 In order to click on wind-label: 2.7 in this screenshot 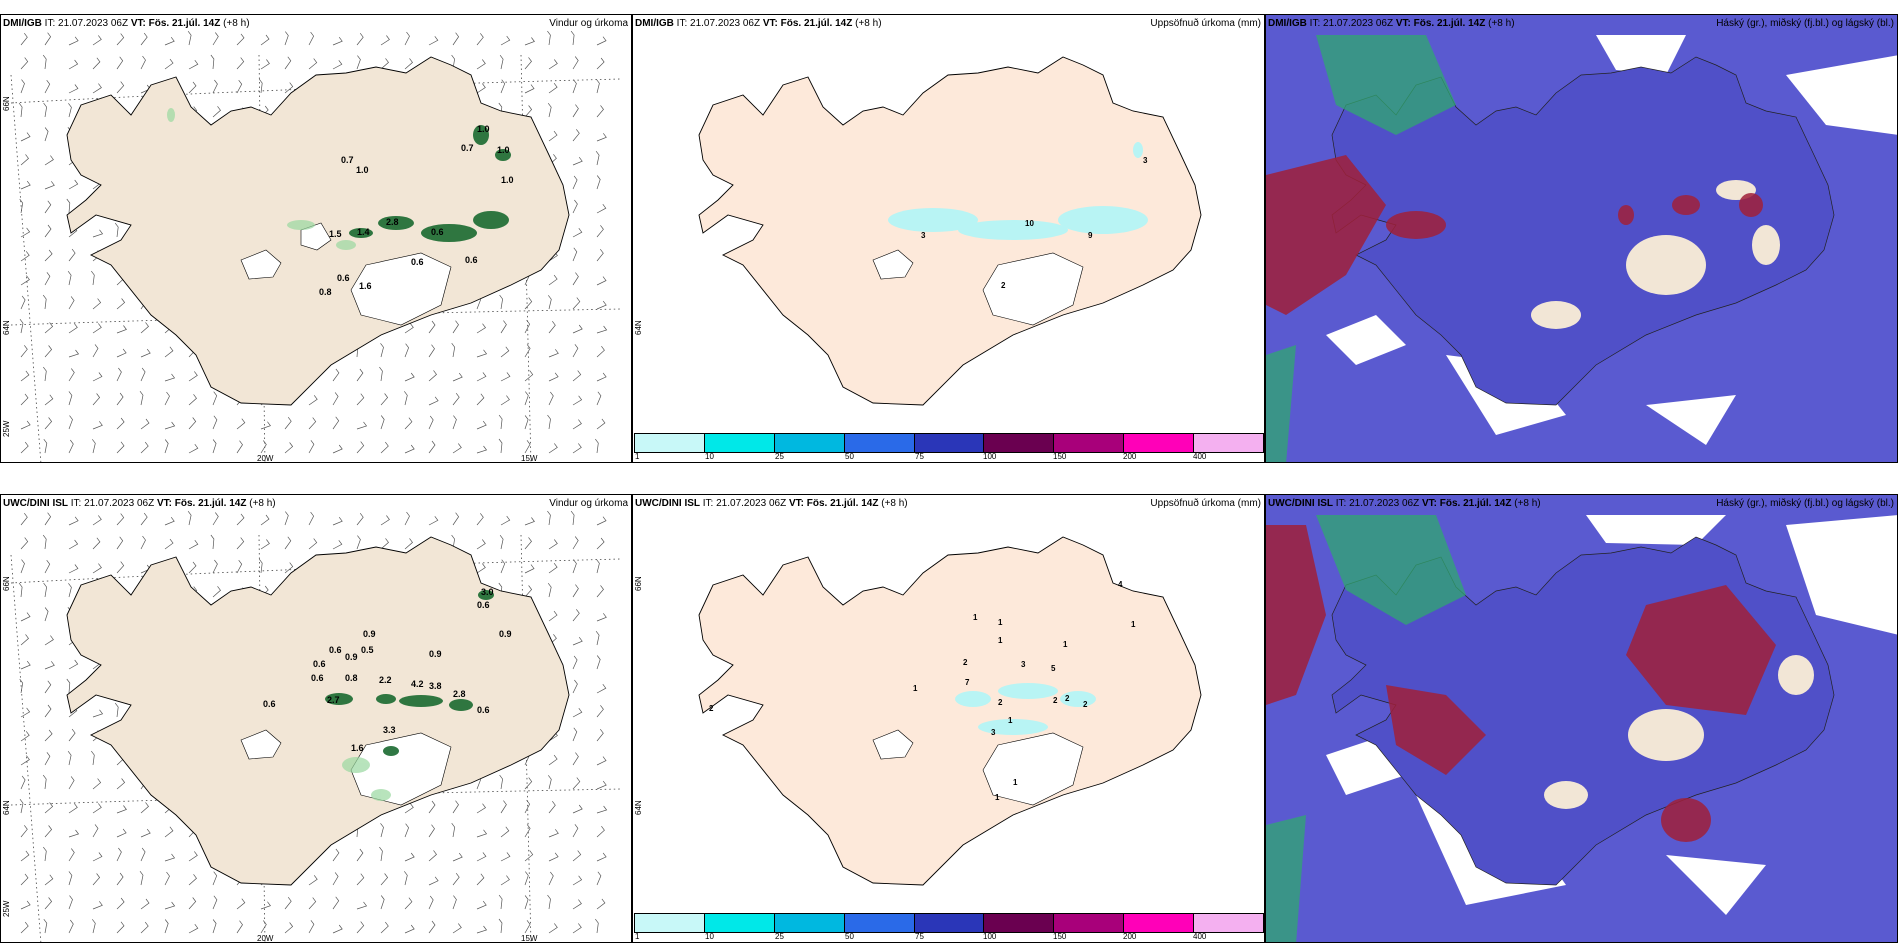, I will do `click(333, 700)`.